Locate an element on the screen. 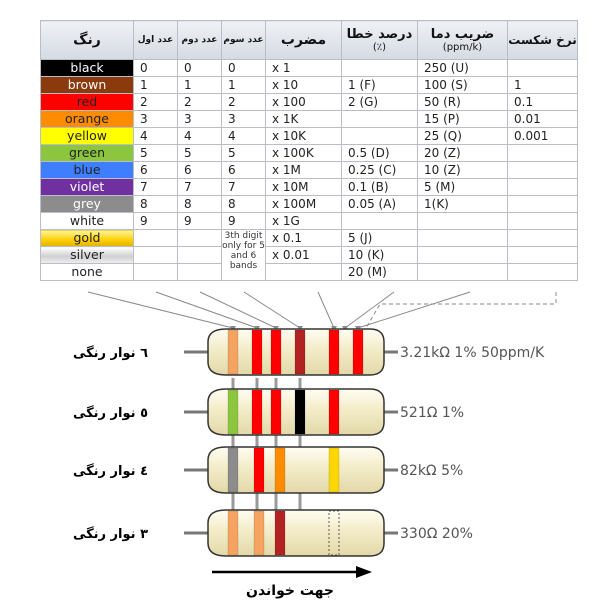 The image size is (600, 609). header-tolerance-unit: (٪) is located at coordinates (379, 47).